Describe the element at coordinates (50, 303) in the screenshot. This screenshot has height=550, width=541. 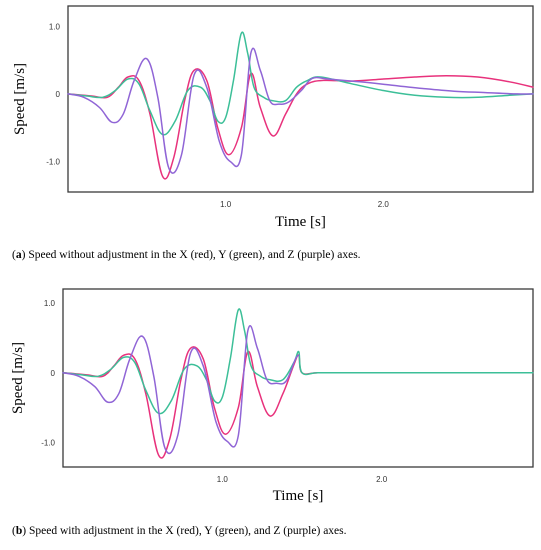
I see `chart-b-ytick-label: 1.0` at that location.